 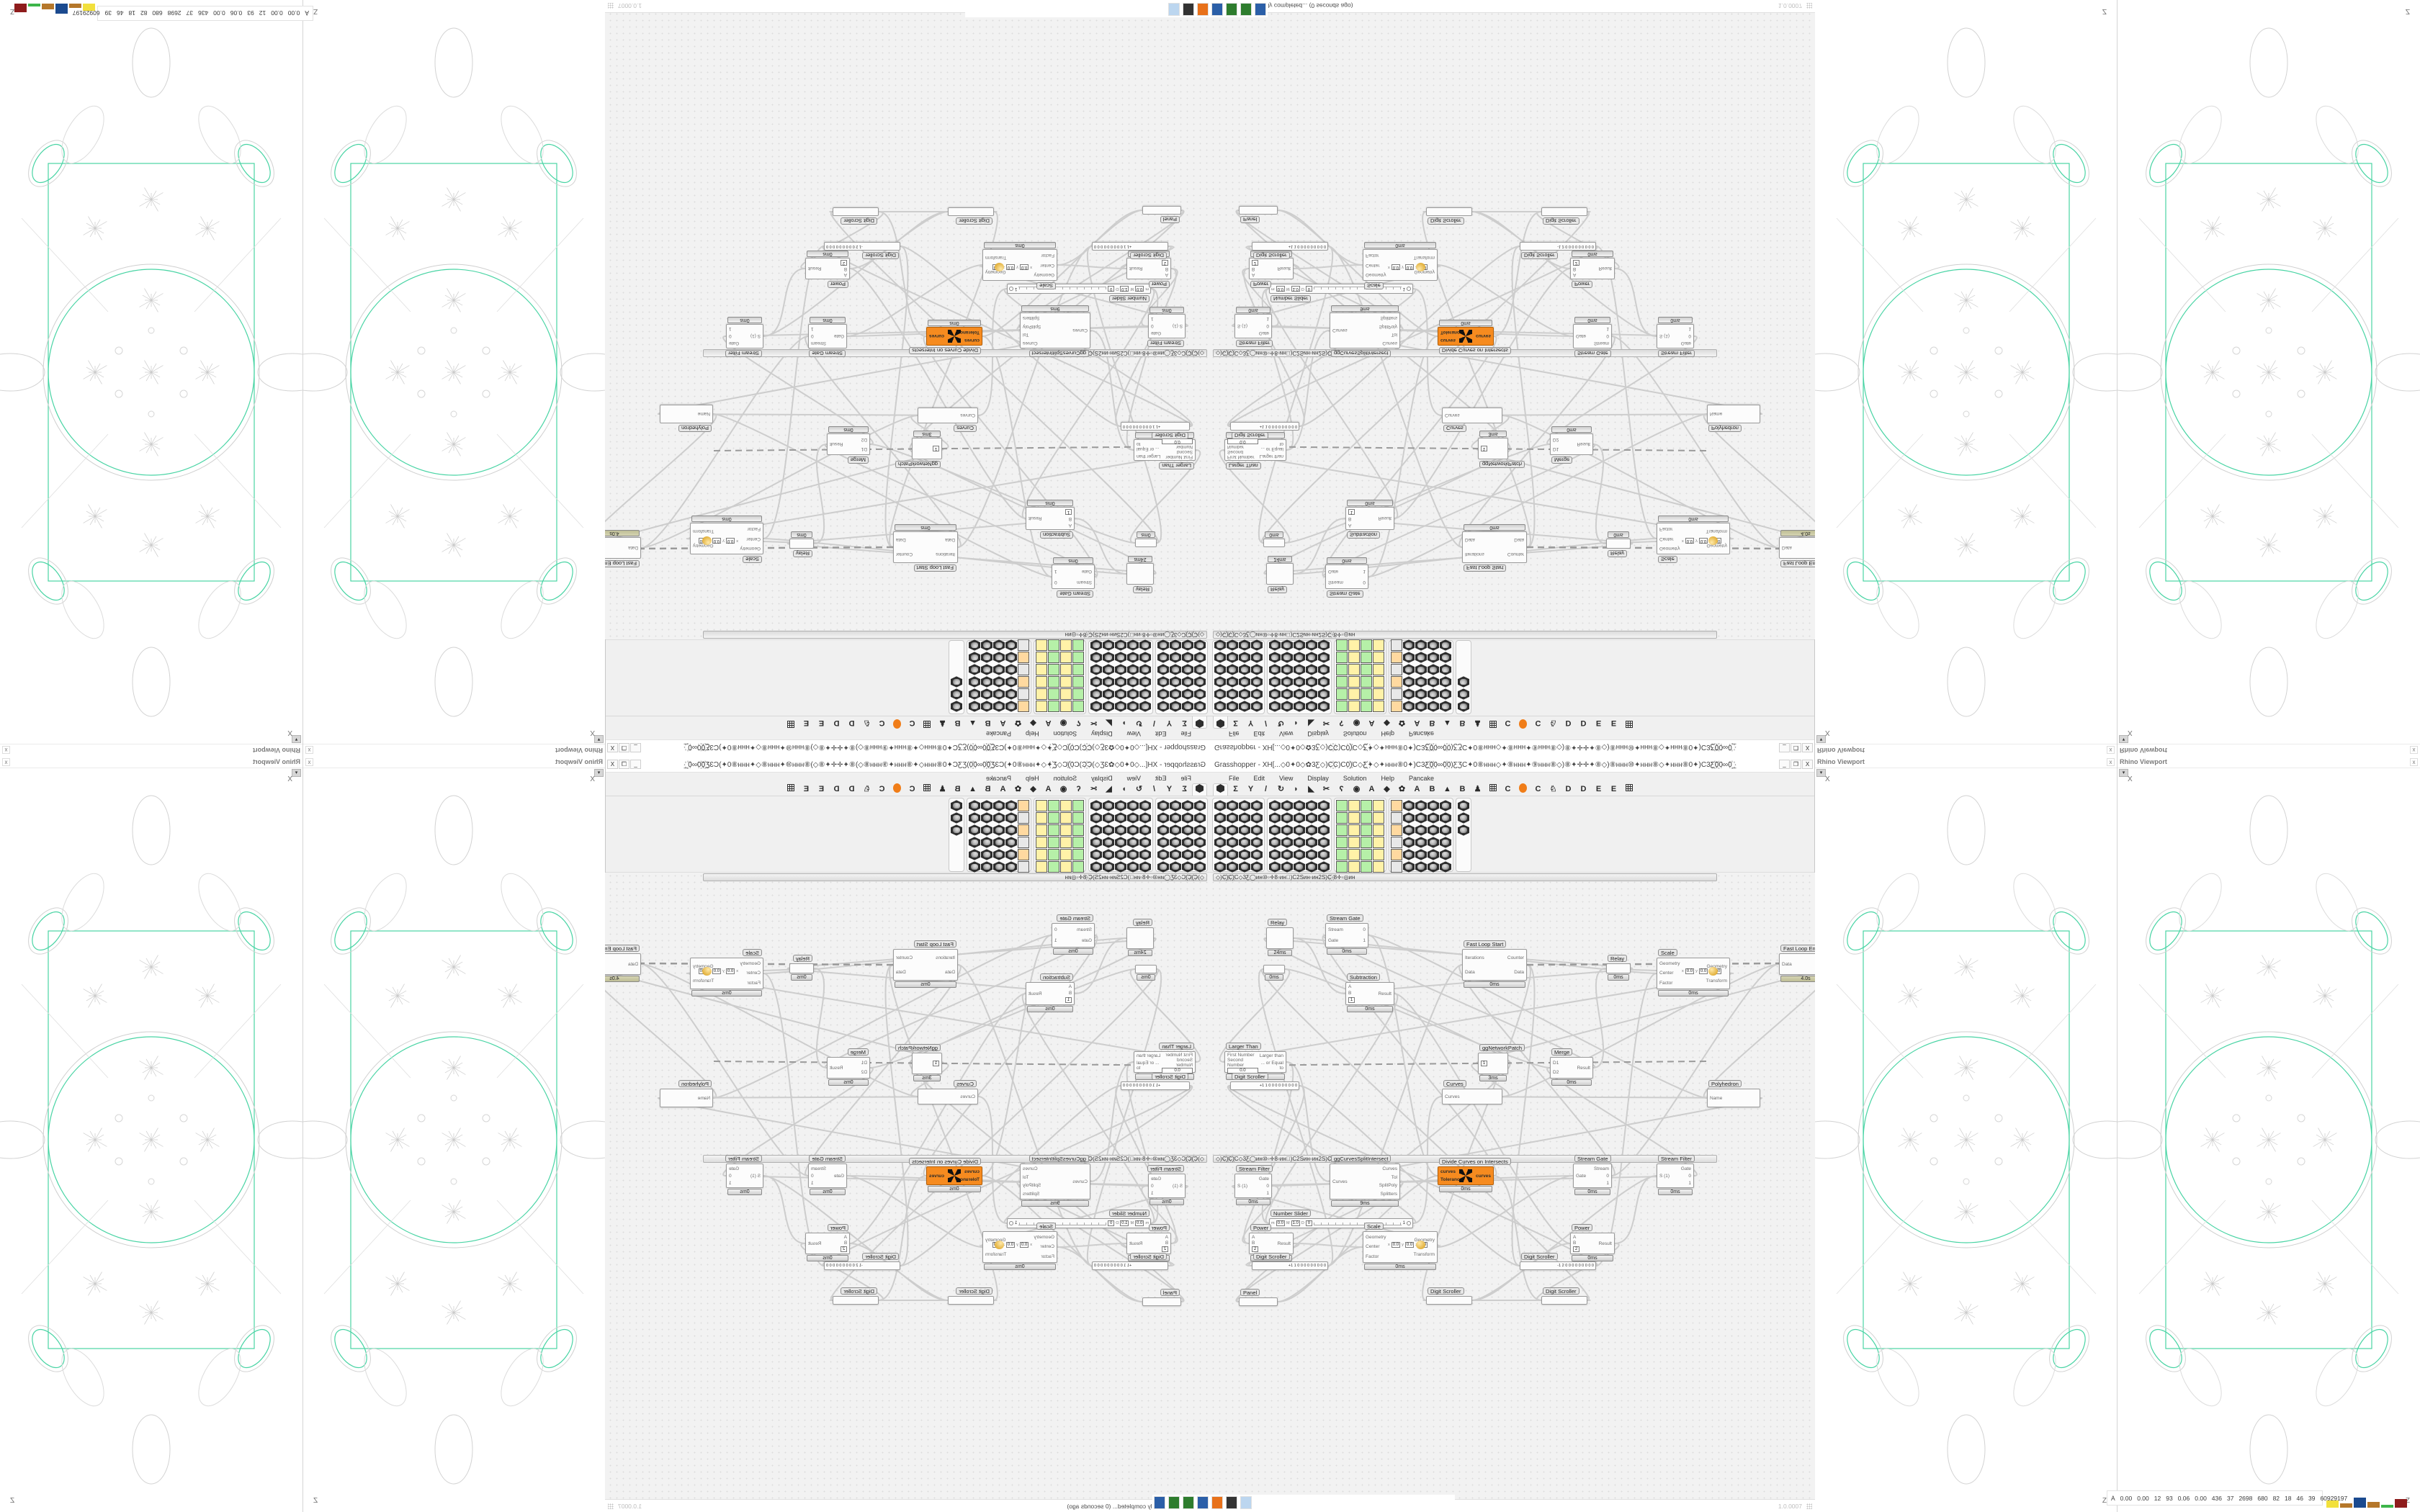 What do you see at coordinates (1538, 789) in the screenshot?
I see `ribbon-tab-letter-c2-icon: C` at bounding box center [1538, 789].